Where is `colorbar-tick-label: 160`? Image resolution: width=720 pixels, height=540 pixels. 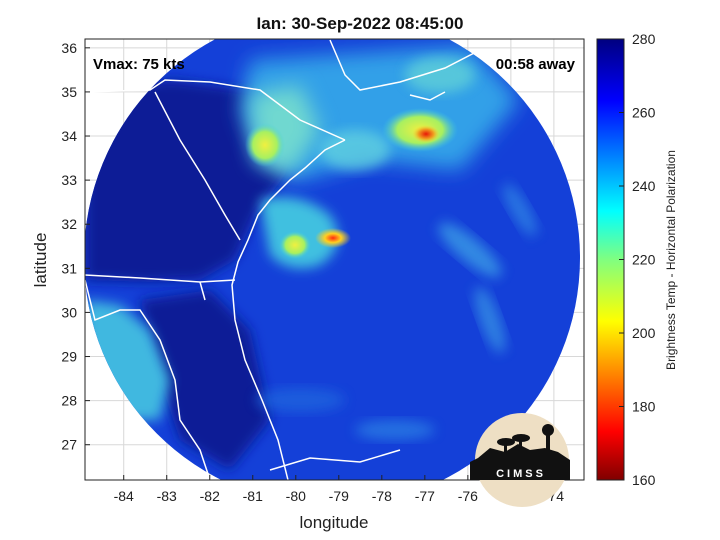 colorbar-tick-label: 160 is located at coordinates (644, 480).